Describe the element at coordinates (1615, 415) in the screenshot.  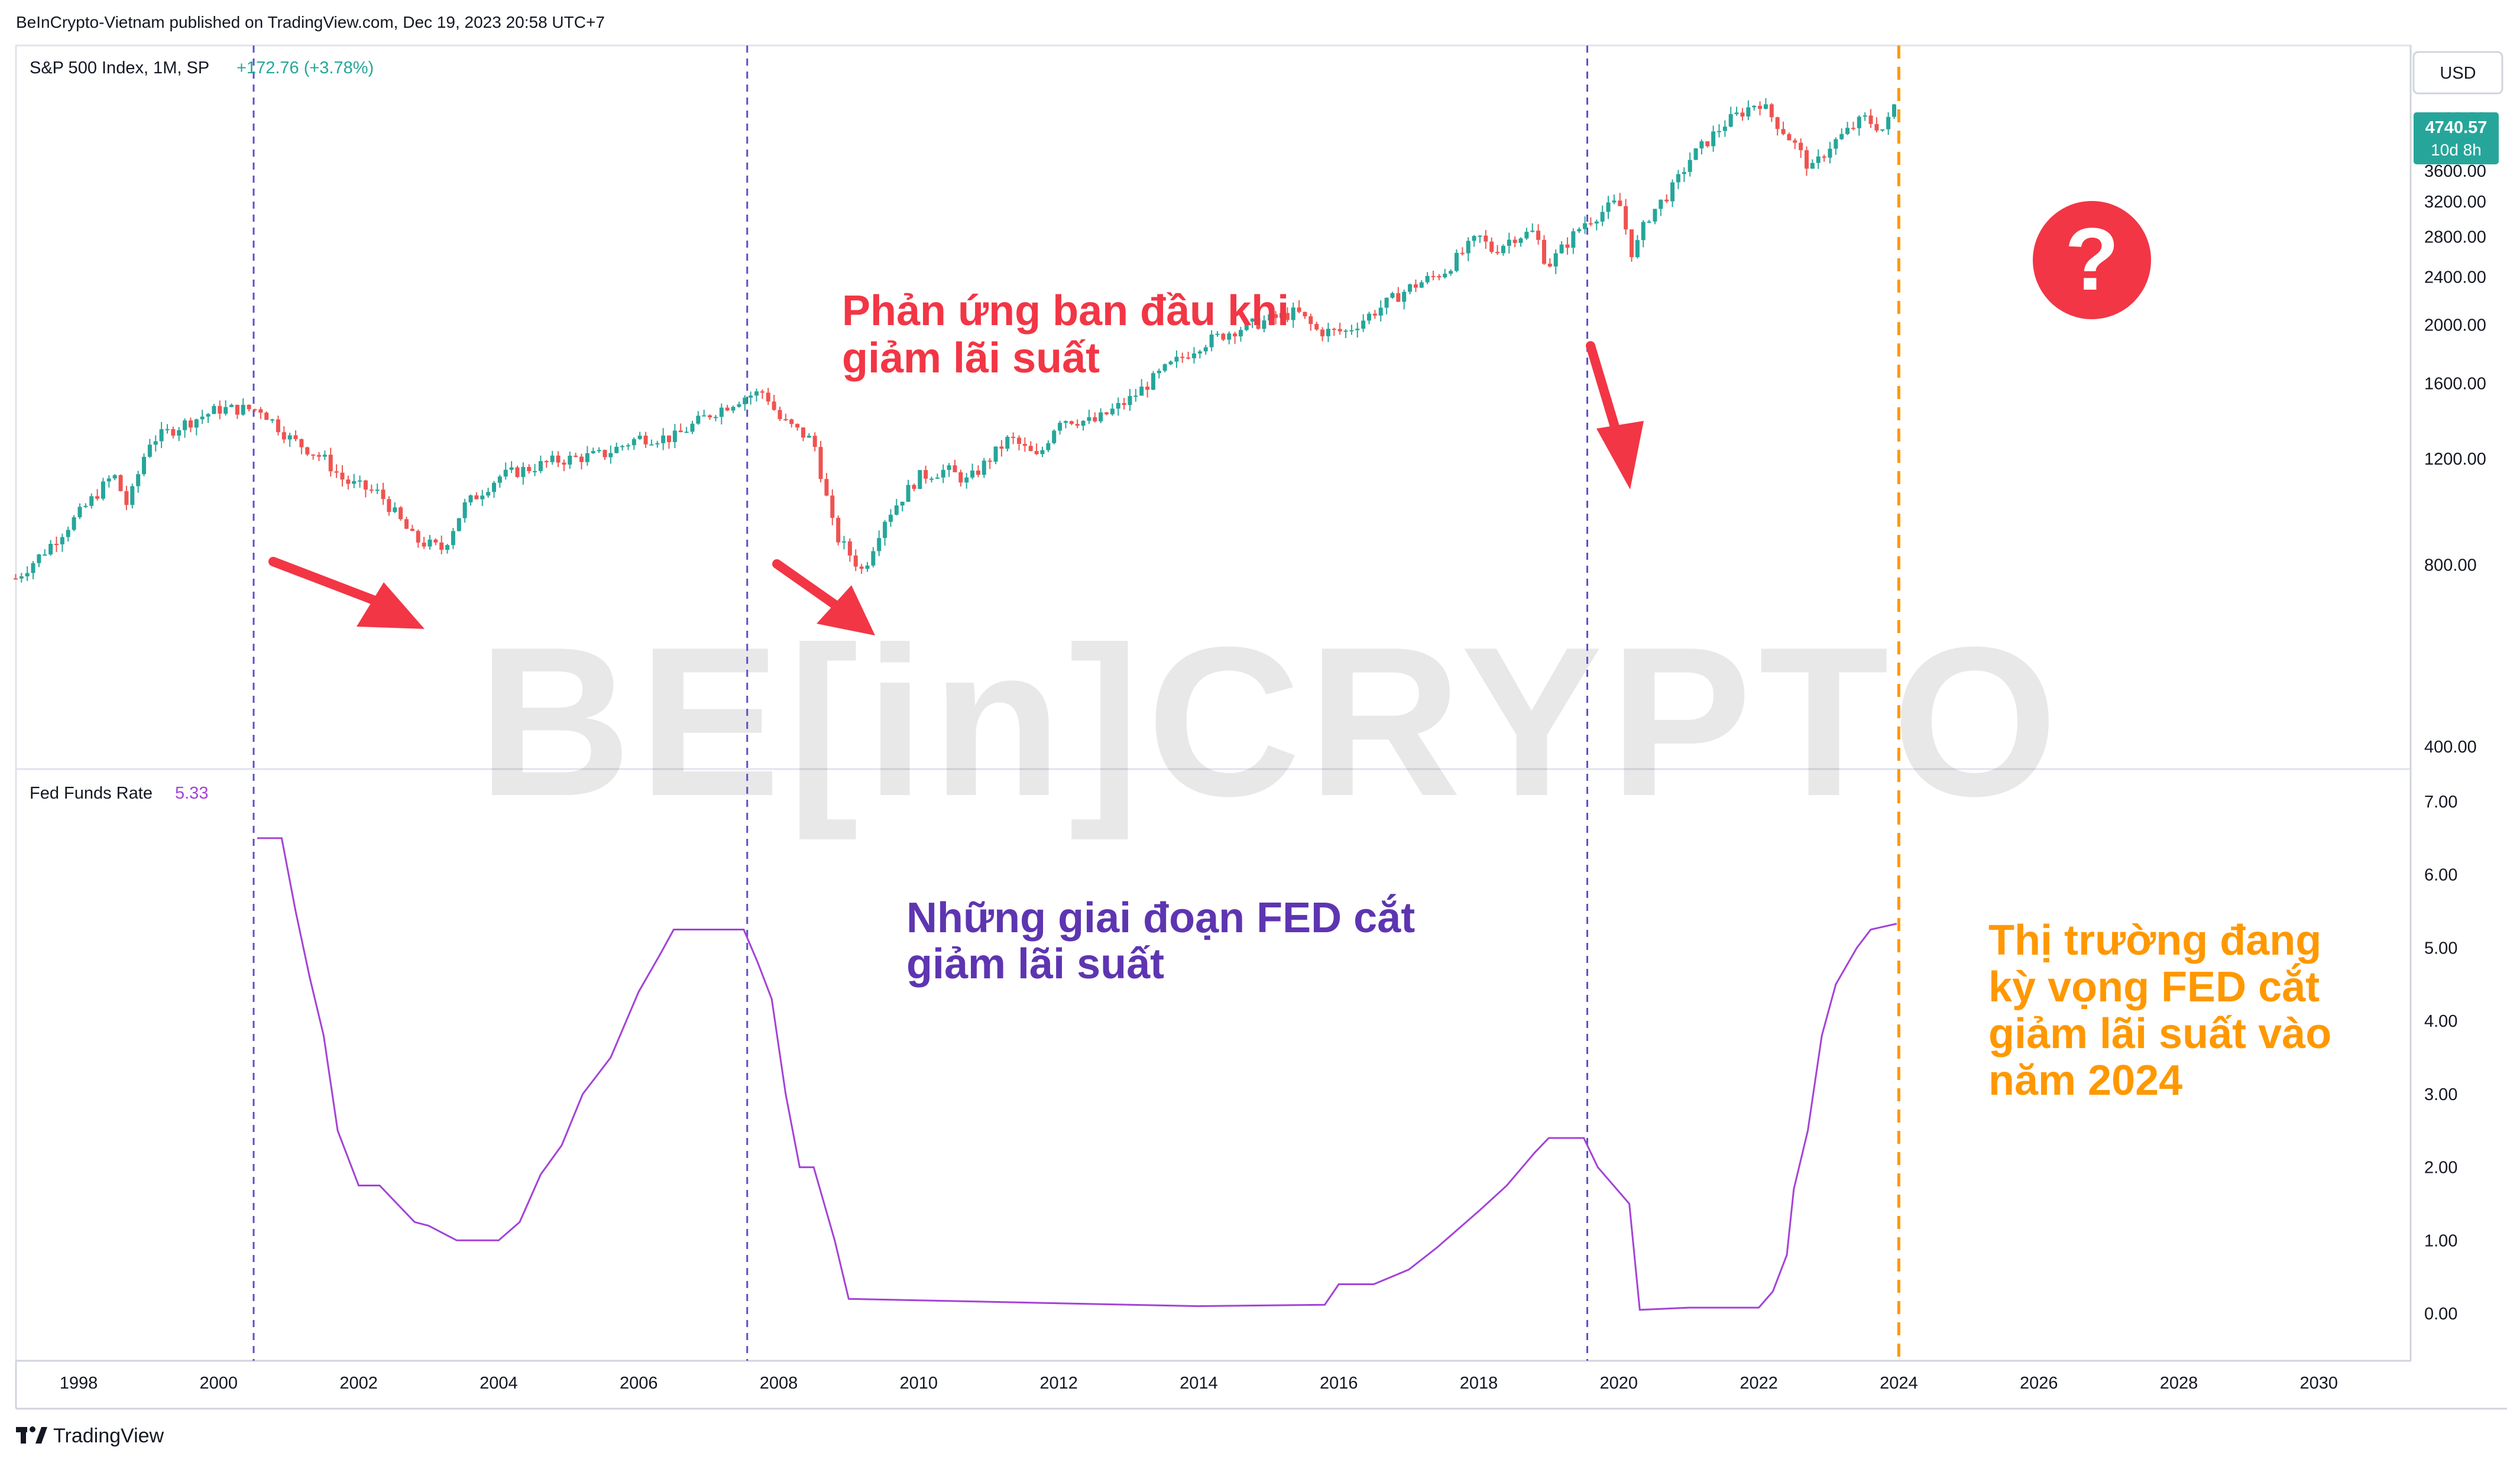
I see `drop-arrow-2019` at that location.